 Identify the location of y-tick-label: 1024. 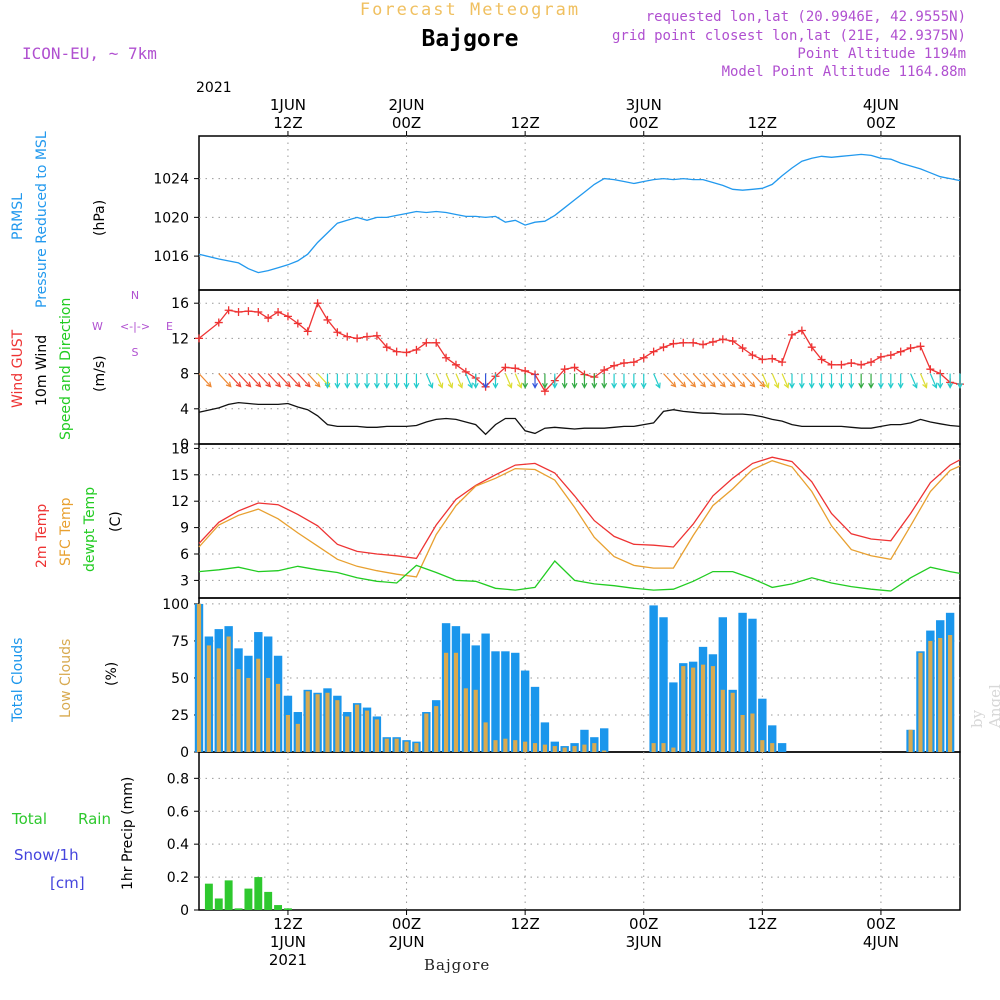
(171, 180).